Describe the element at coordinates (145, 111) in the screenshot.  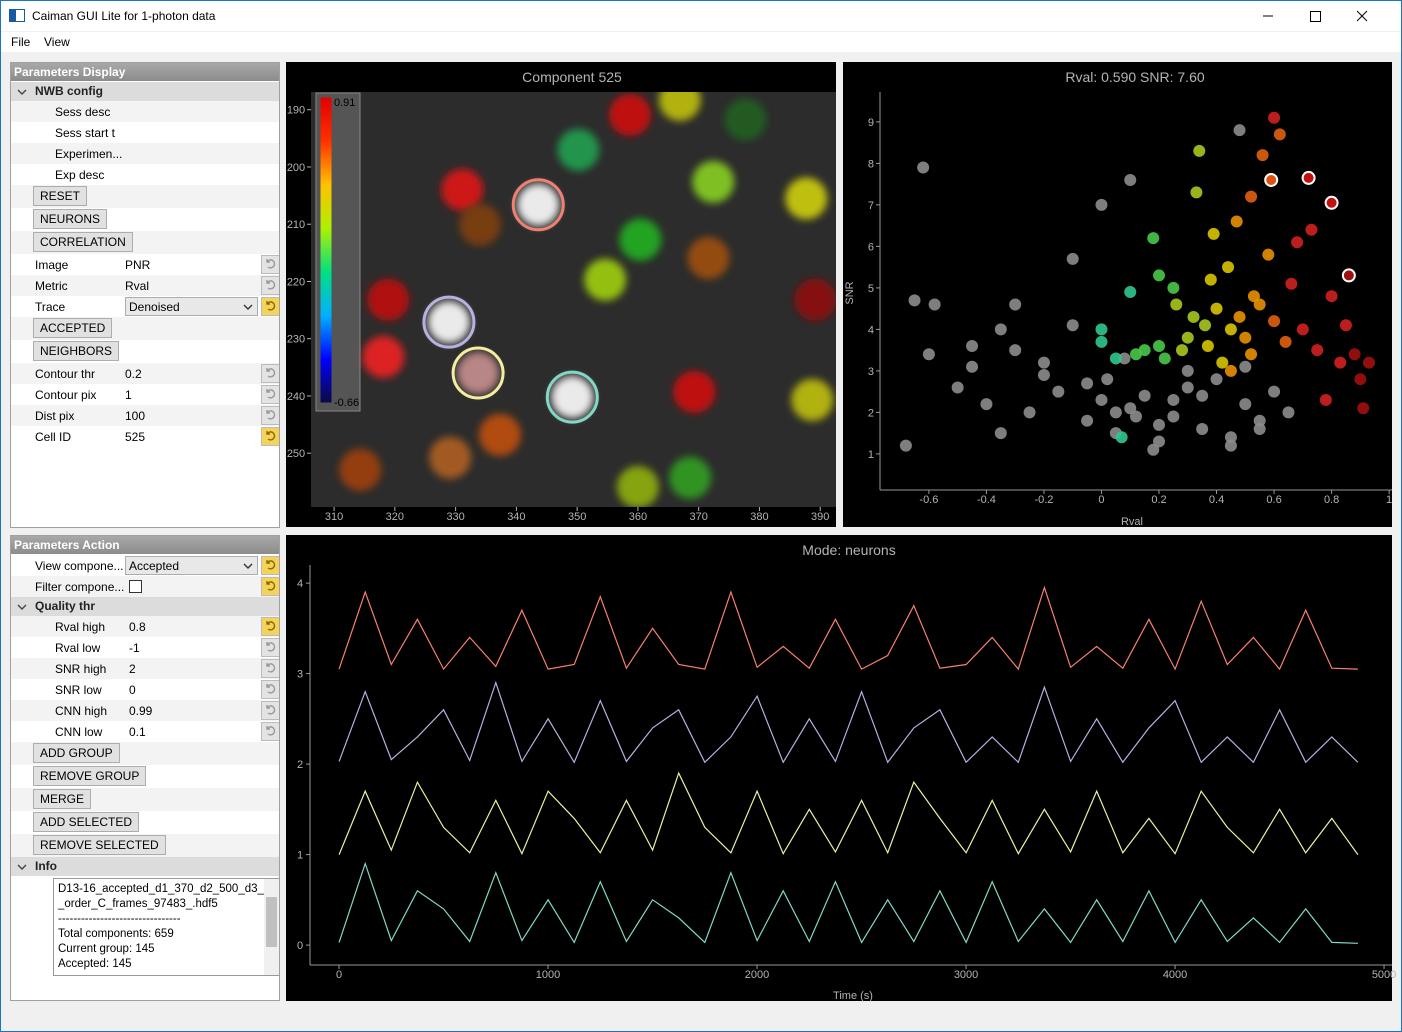
I see `field-row: Sess desc` at that location.